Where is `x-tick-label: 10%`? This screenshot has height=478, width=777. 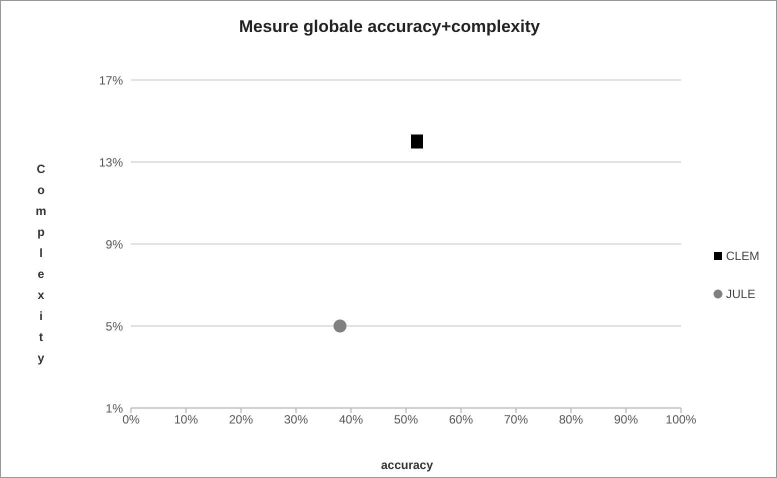
x-tick-label: 10% is located at coordinates (186, 419).